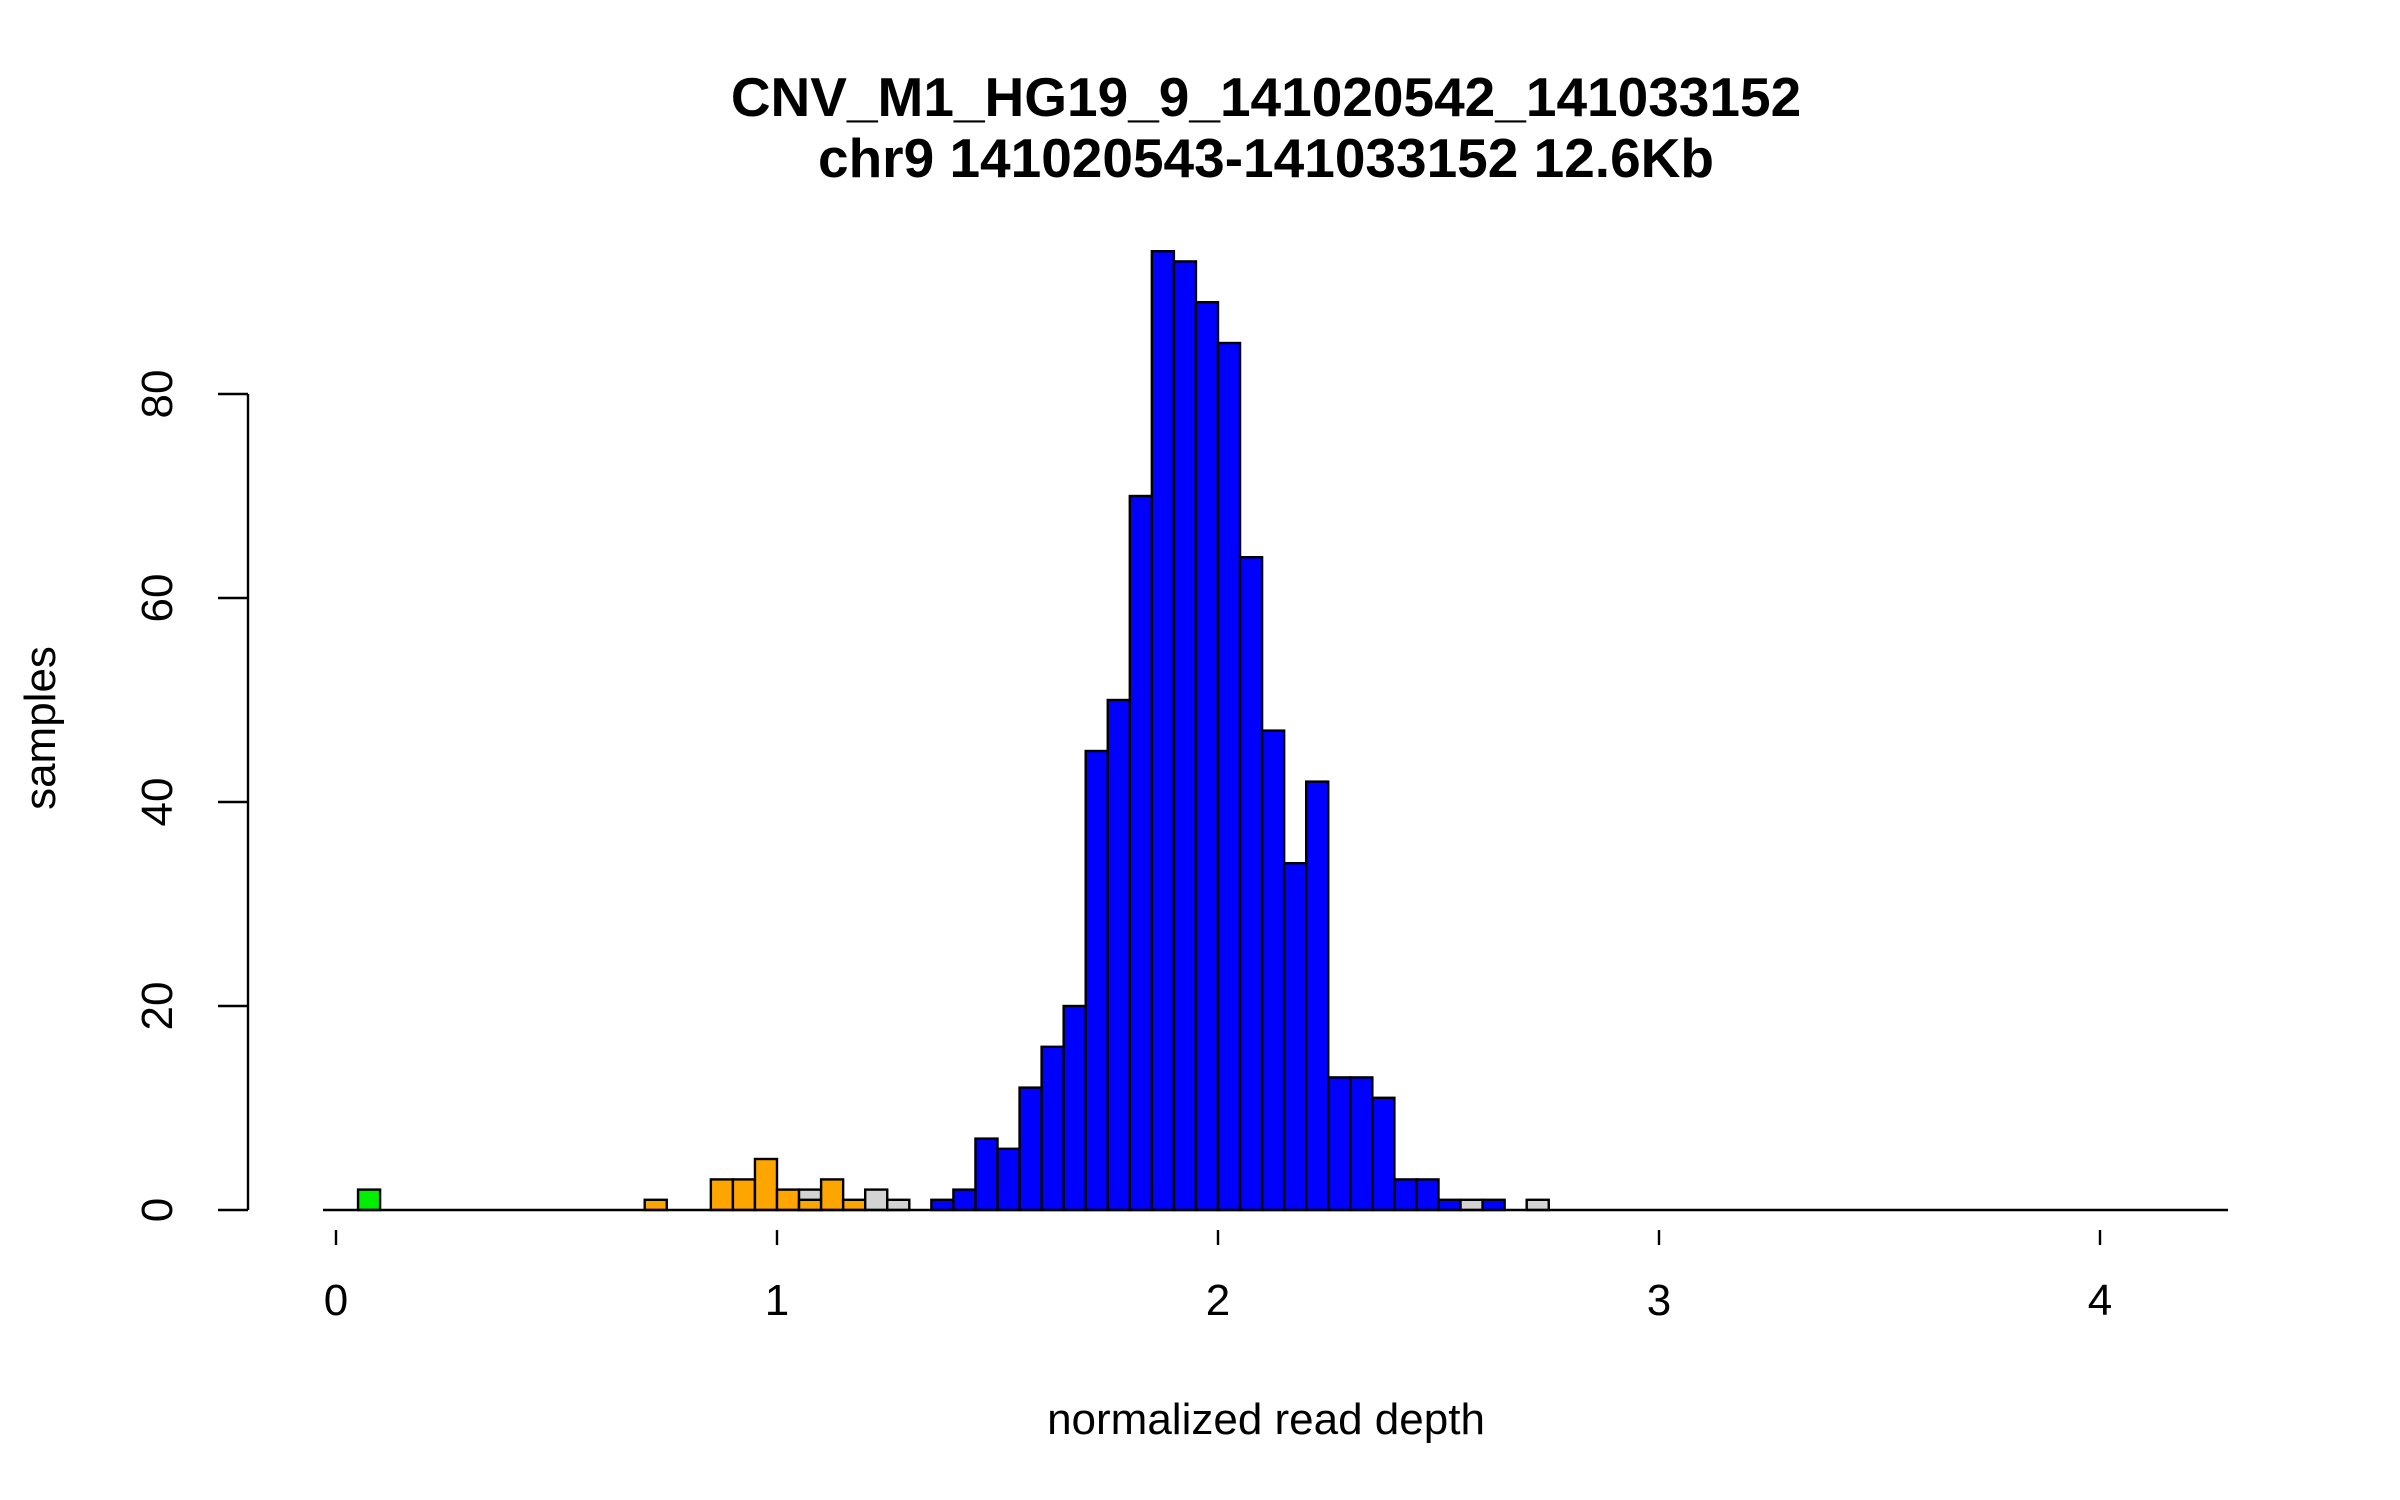  I want to click on y-axis: 0 20 40 60 80, so click(191, 796).